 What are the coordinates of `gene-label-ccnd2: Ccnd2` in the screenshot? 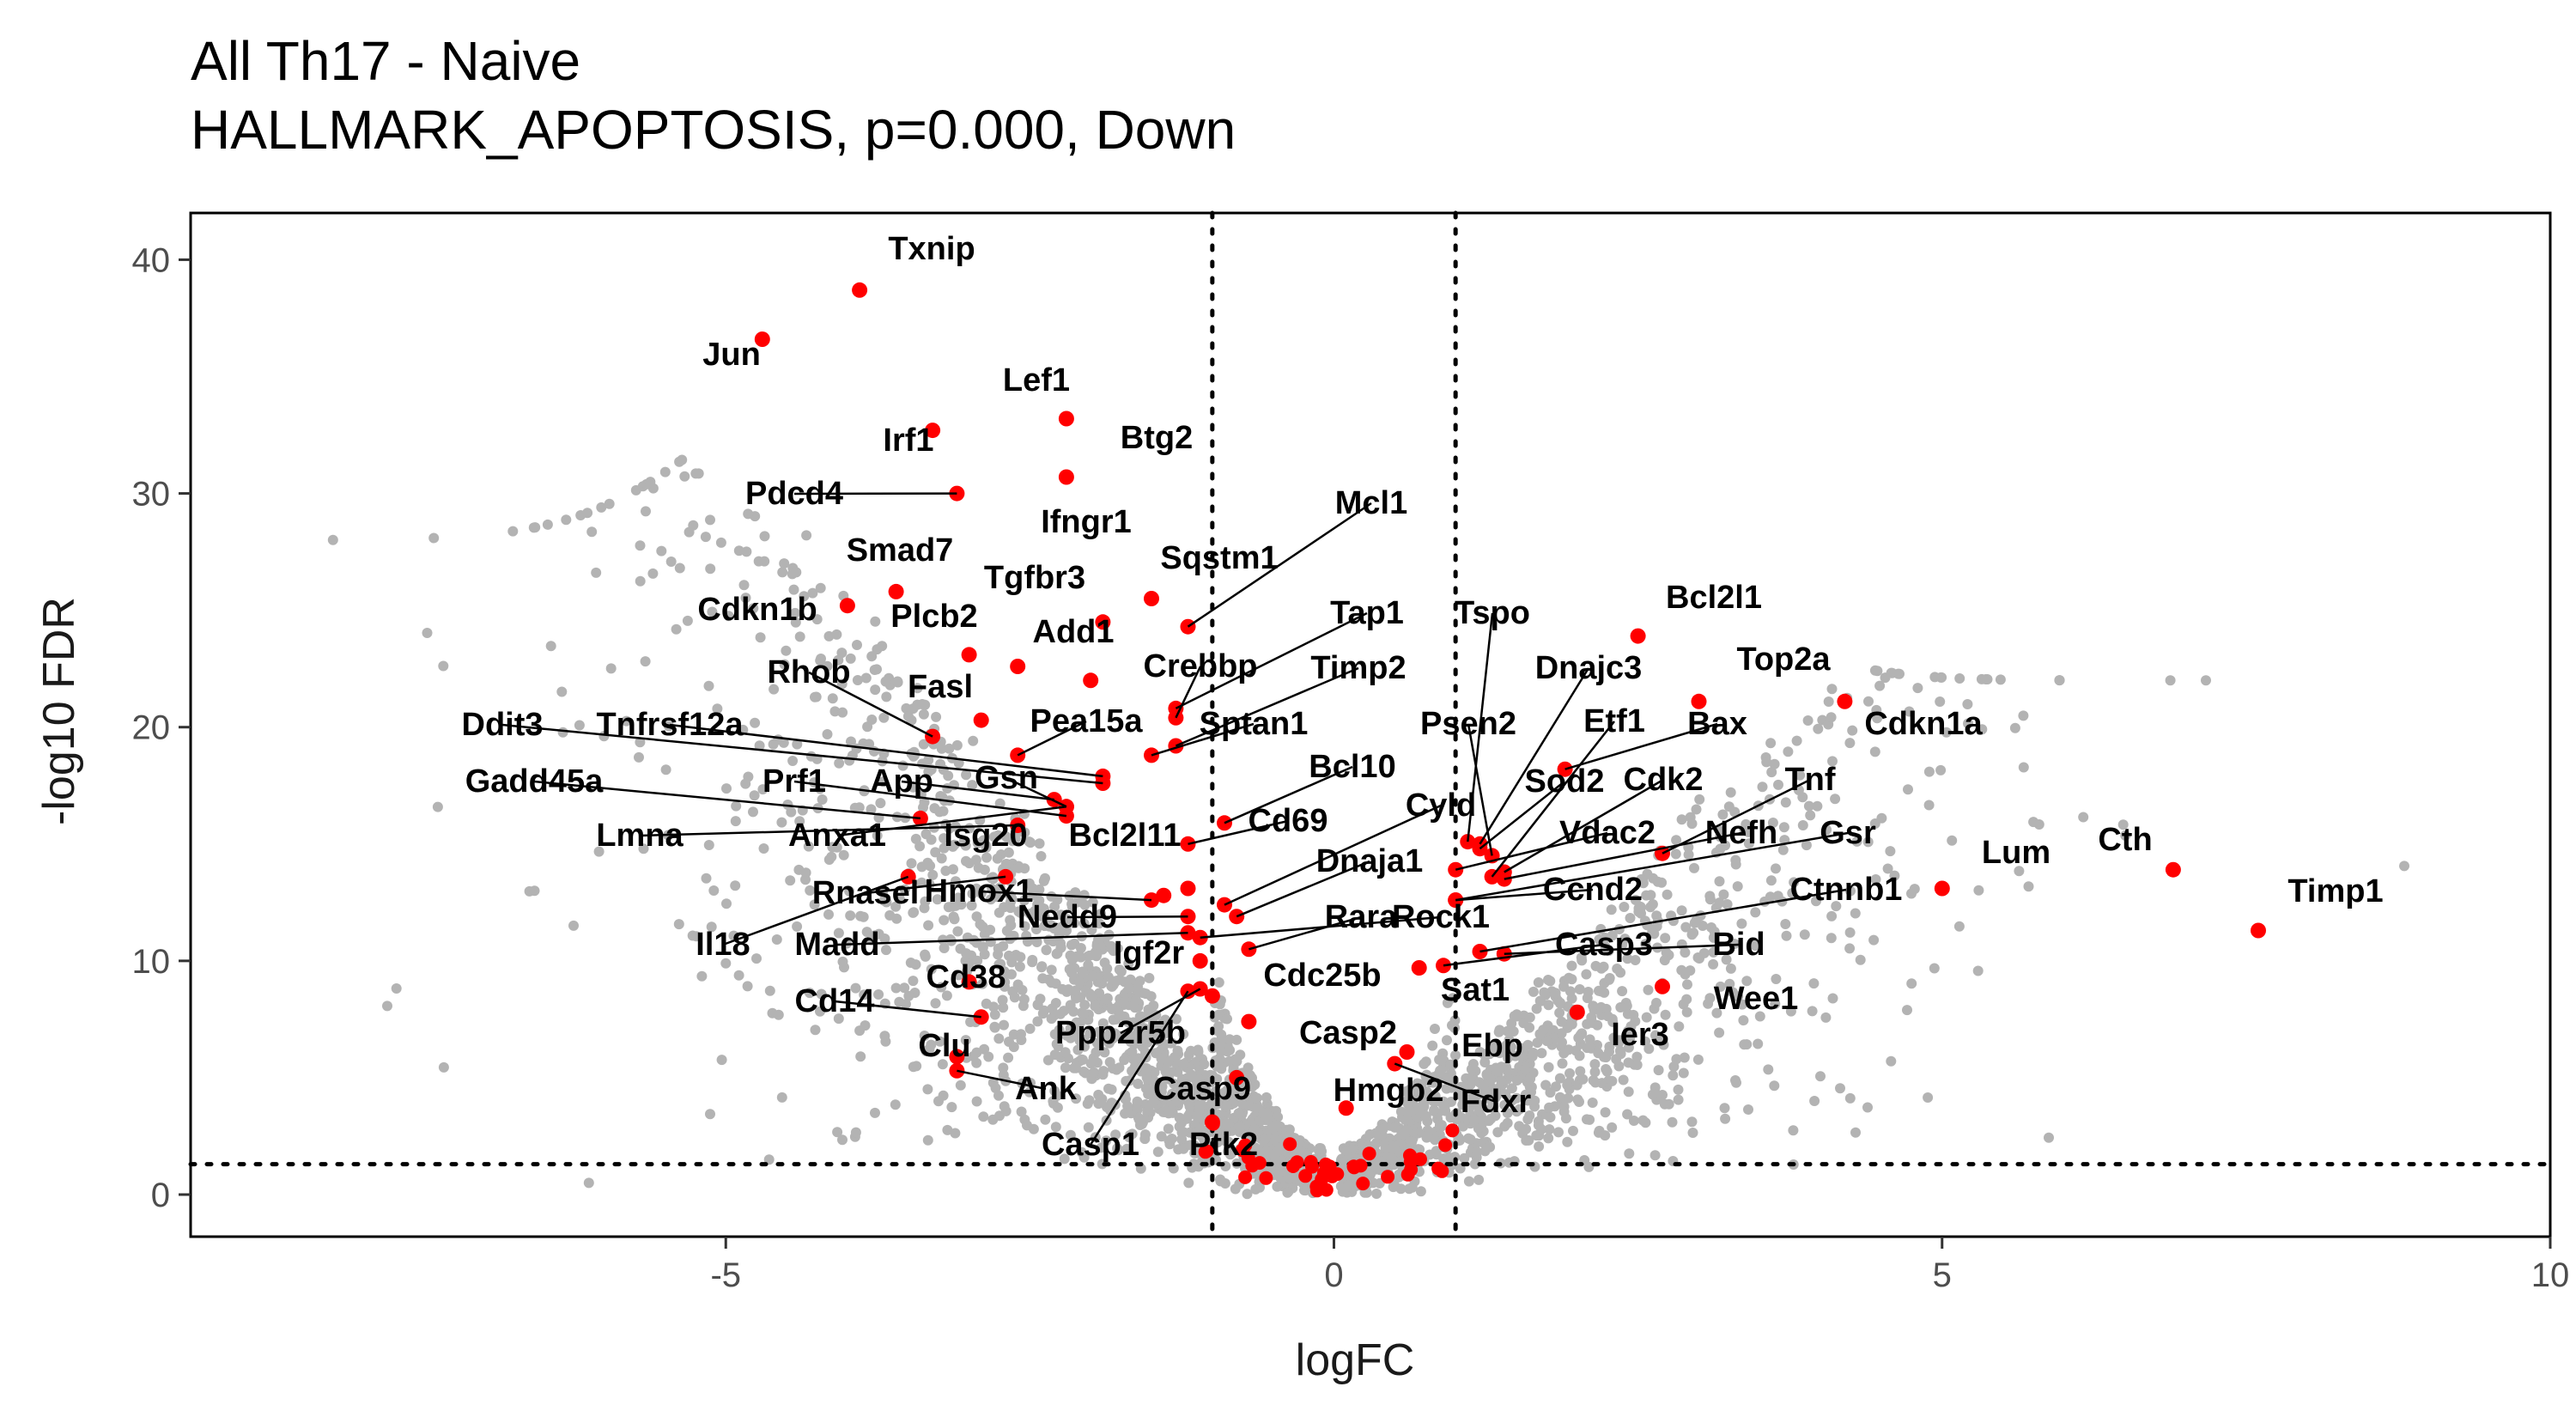 It's located at (1593, 890).